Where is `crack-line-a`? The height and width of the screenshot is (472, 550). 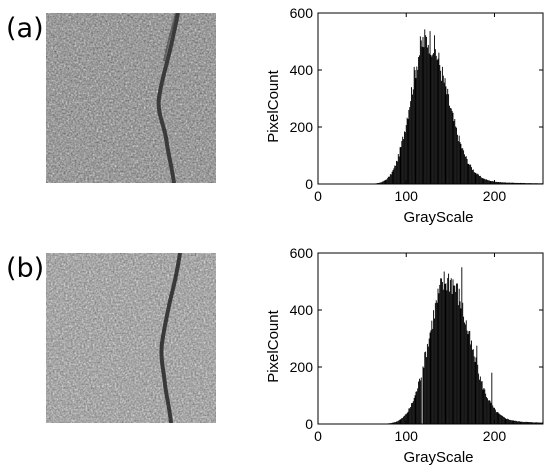 crack-line-a is located at coordinates (168, 98).